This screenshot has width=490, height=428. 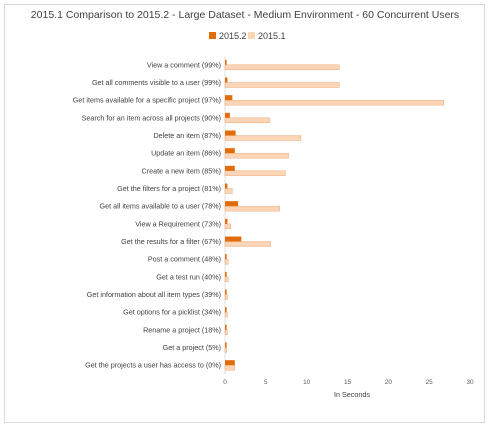 What do you see at coordinates (184, 64) in the screenshot?
I see `category-label: View a comment (99%)` at bounding box center [184, 64].